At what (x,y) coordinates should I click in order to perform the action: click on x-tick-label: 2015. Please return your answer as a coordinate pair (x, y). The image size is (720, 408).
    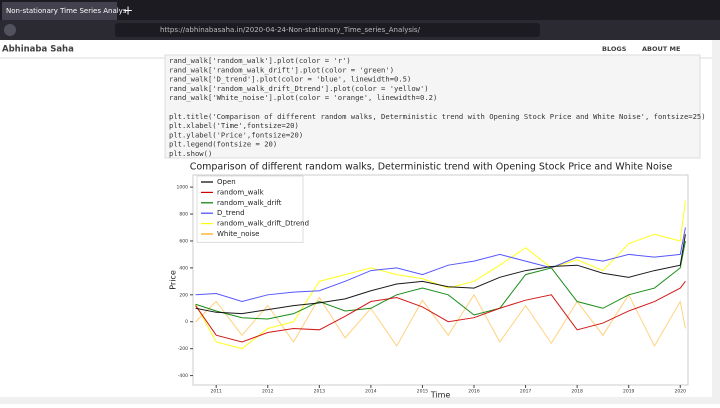
    Looking at the image, I should click on (423, 392).